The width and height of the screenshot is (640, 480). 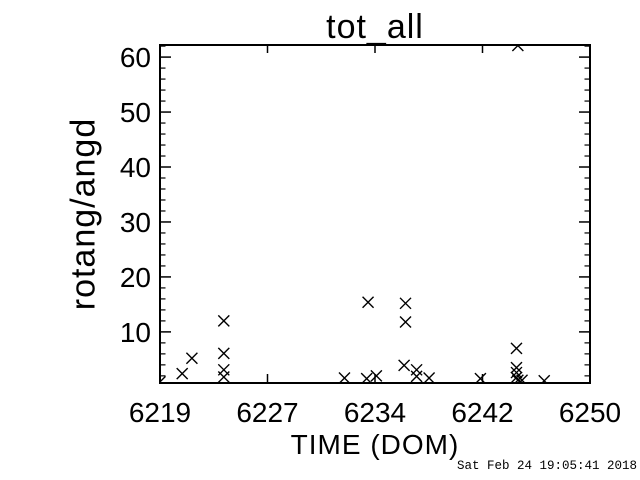 What do you see at coordinates (135, 222) in the screenshot?
I see `y-tick-label: 30` at bounding box center [135, 222].